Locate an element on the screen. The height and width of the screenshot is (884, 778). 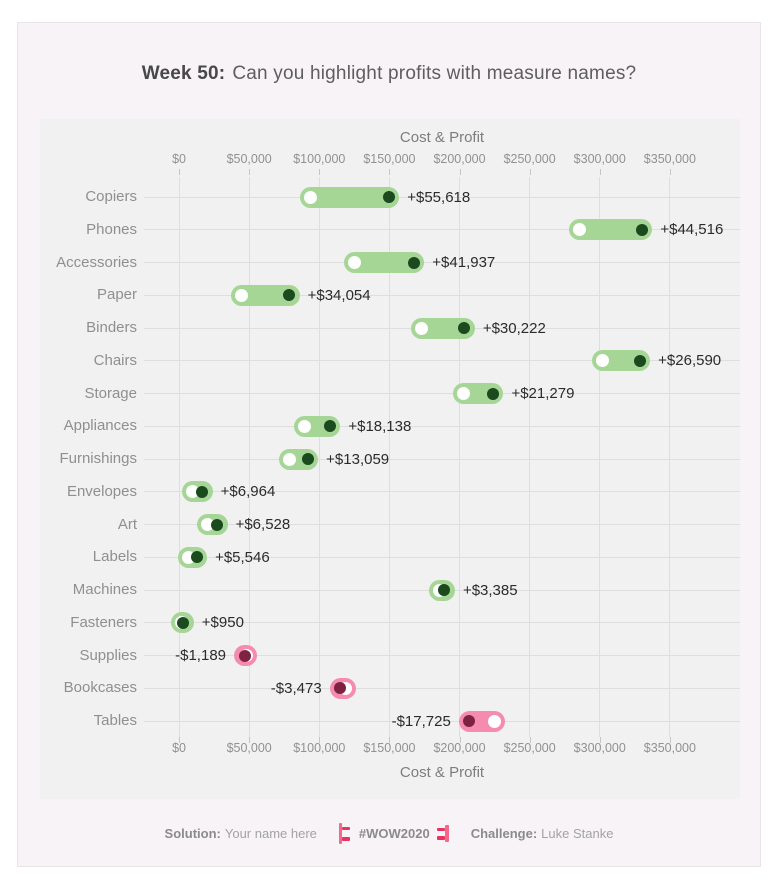
profit-value-label: +$55,618 is located at coordinates (439, 197).